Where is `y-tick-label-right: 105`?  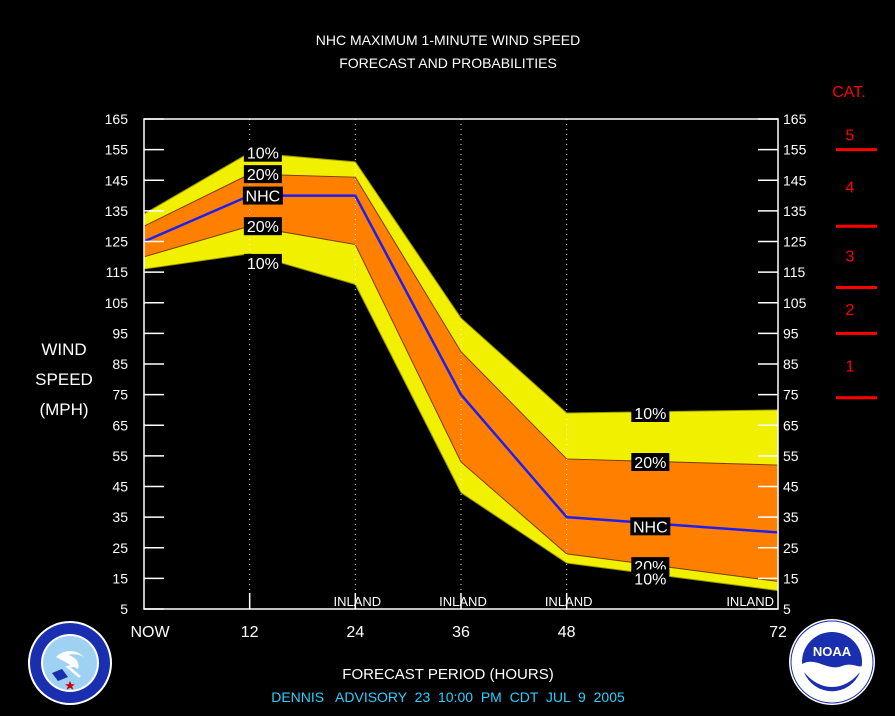
y-tick-label-right: 105 is located at coordinates (795, 303).